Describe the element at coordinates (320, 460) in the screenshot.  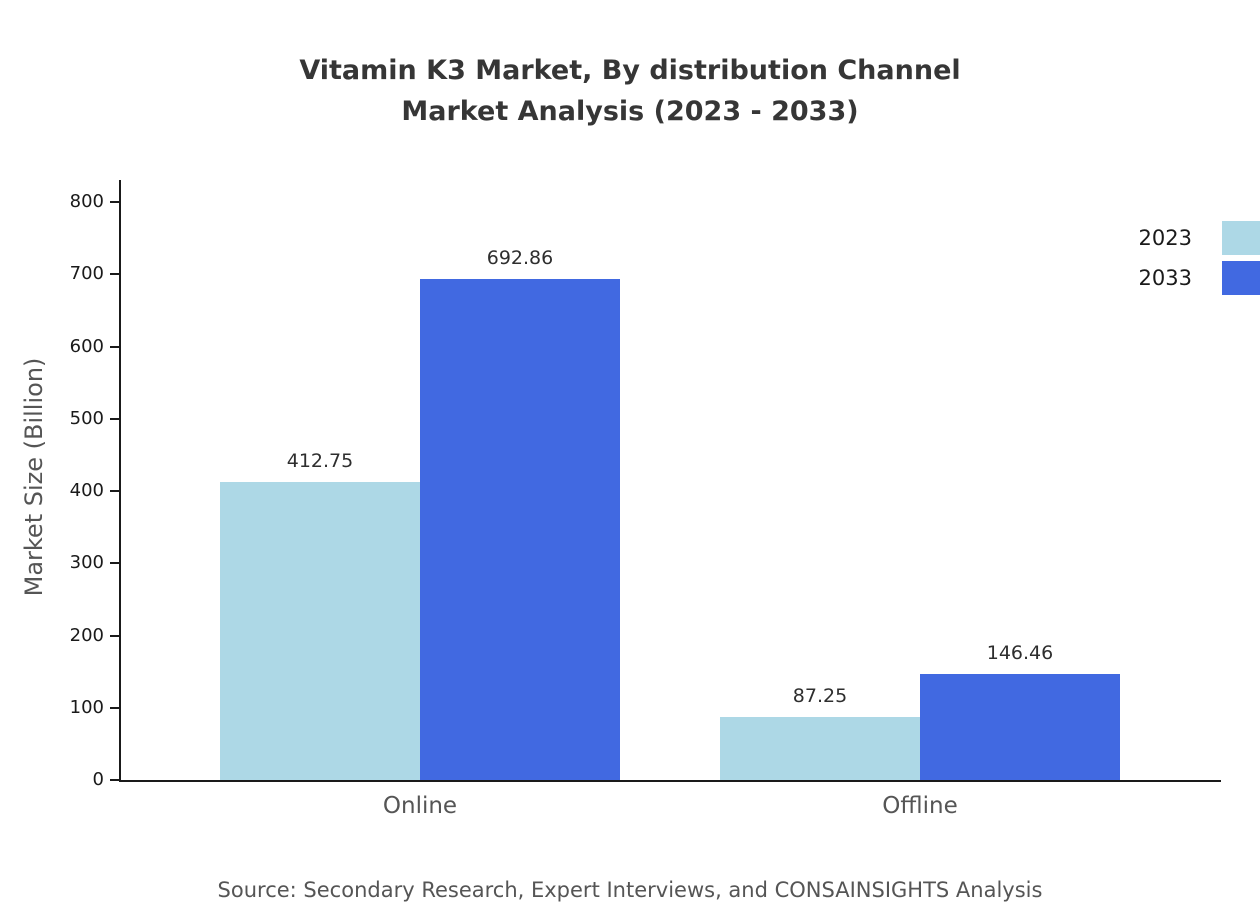
I see `bar-value-label: 412.75` at that location.